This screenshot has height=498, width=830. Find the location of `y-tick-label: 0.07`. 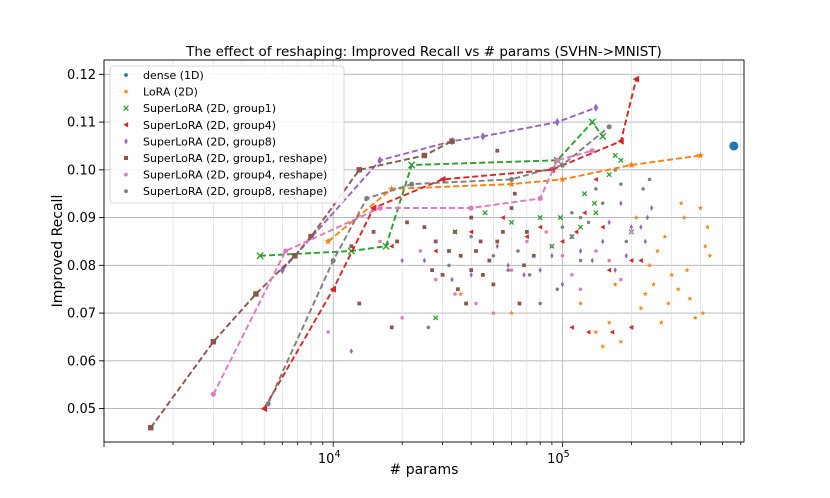

y-tick-label: 0.07 is located at coordinates (81, 314).